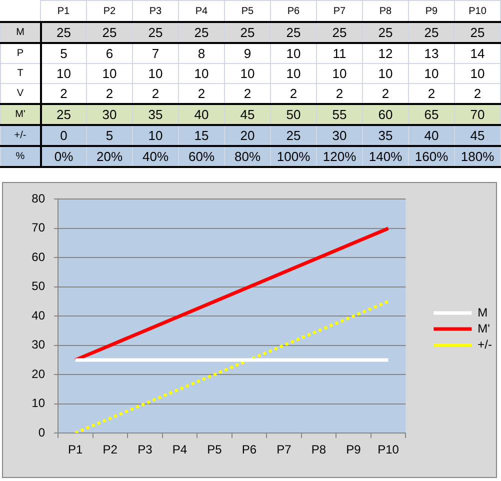 The height and width of the screenshot is (481, 501). I want to click on data-label: 70, so click(477, 114).